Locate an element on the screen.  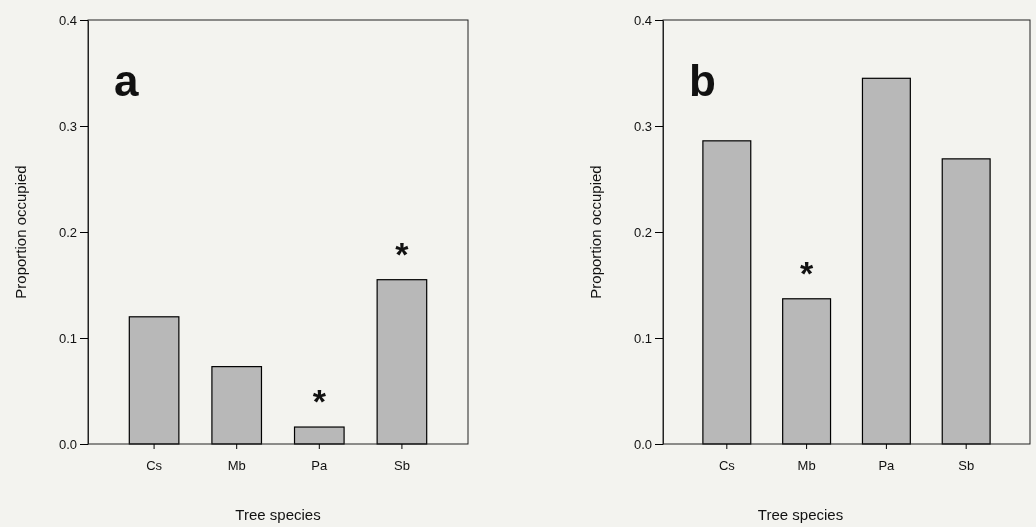
text: b is located at coordinates (702, 80).